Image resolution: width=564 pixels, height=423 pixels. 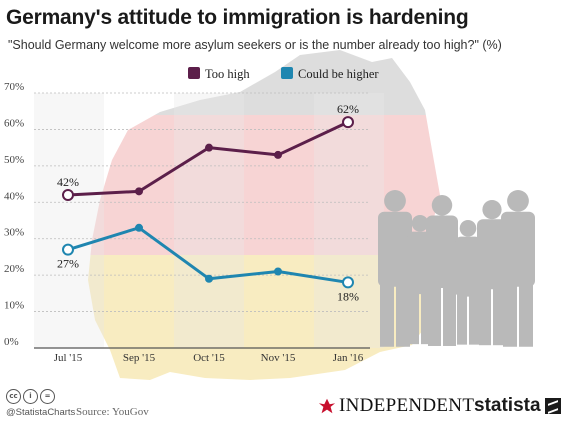 I want to click on y-tick-label: 30%, so click(x=14, y=233).